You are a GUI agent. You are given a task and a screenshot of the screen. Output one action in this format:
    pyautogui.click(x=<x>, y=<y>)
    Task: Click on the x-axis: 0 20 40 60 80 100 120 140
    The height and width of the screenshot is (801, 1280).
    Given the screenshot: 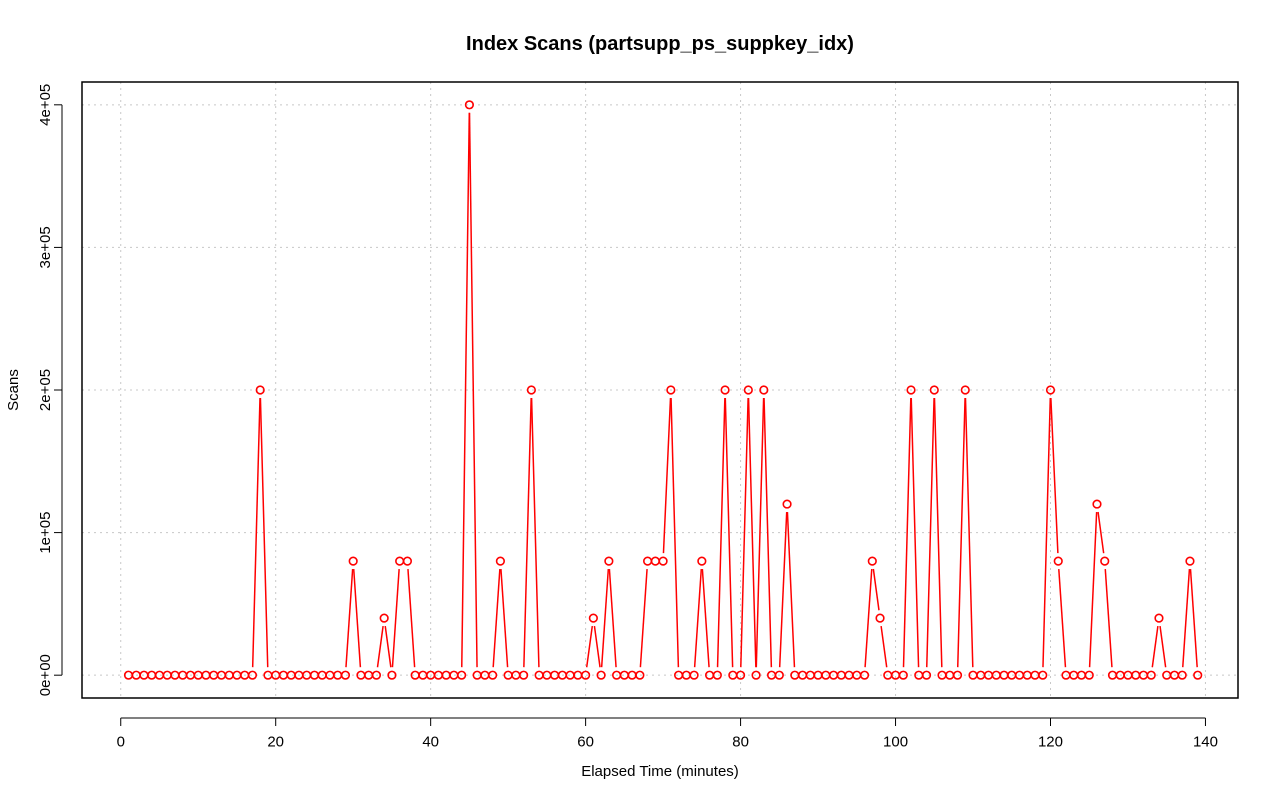 What is the action you would take?
    pyautogui.click(x=667, y=733)
    